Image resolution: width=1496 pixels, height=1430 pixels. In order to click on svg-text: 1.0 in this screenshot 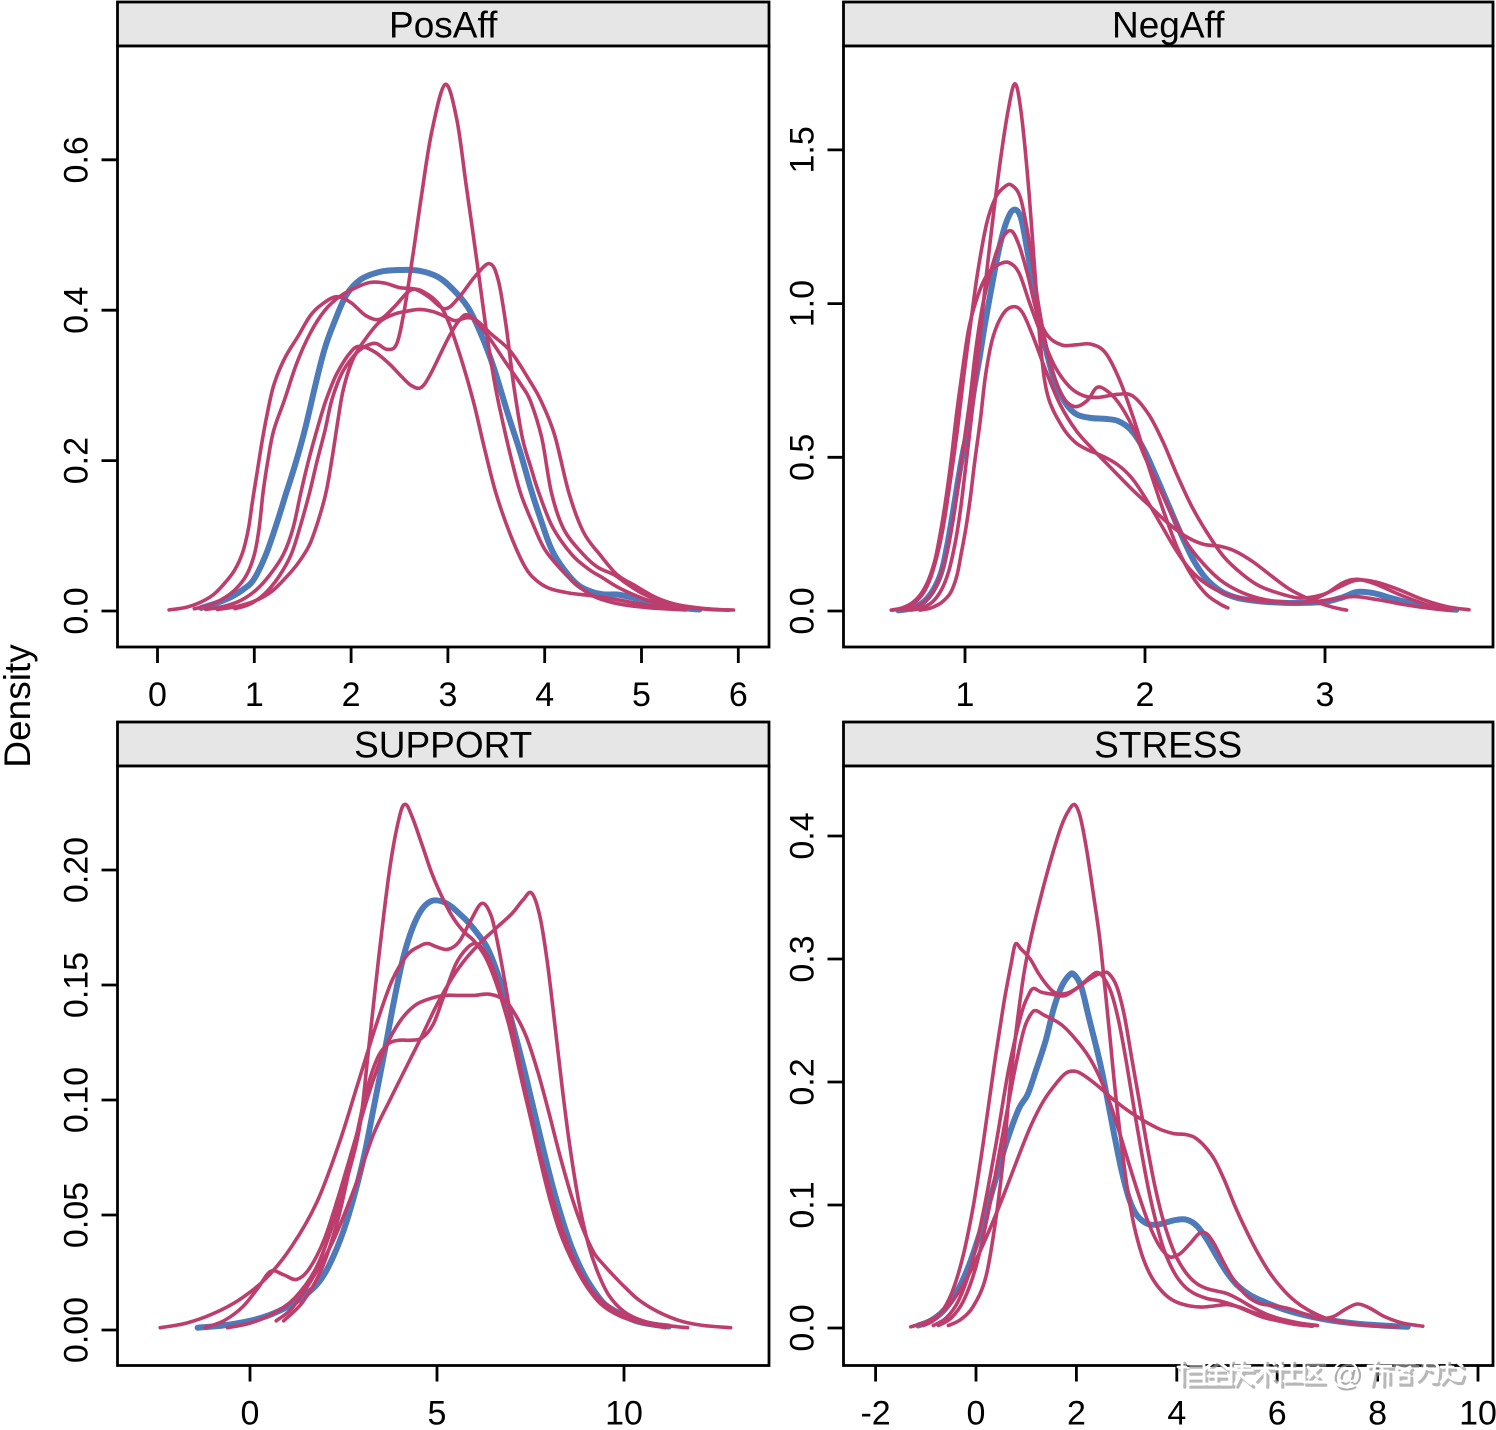, I will do `click(803, 303)`.